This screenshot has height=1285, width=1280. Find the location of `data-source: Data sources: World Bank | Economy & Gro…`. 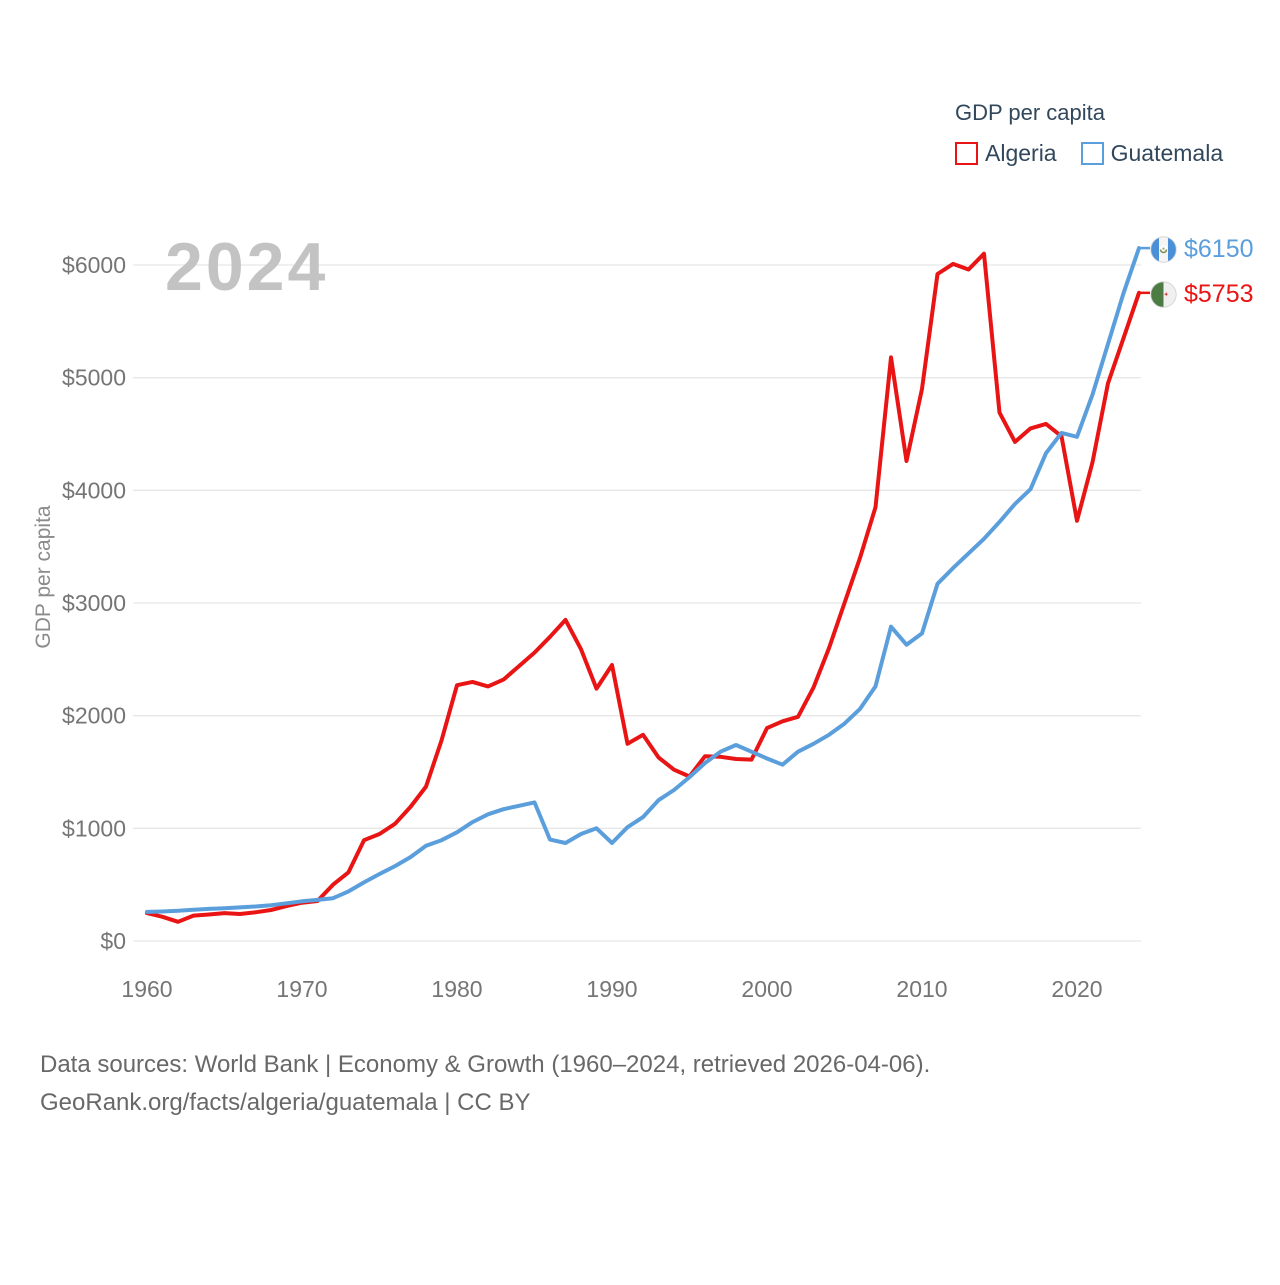

data-source: Data sources: World Bank | Economy & Gro… is located at coordinates (485, 1084).